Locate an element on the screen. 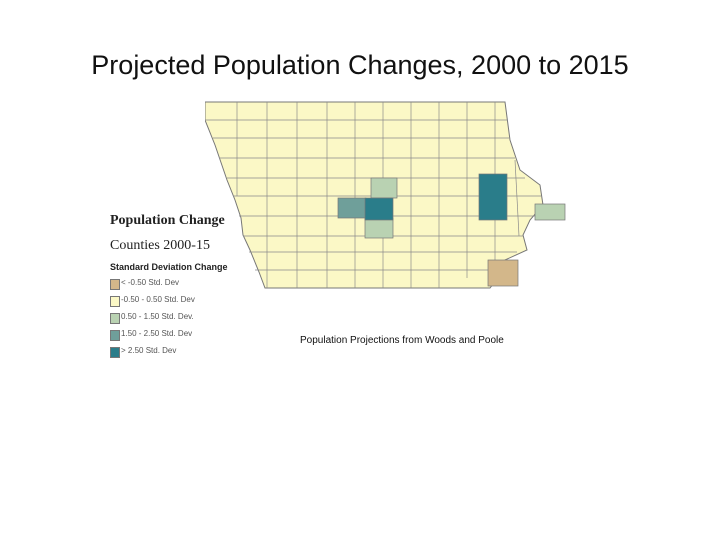 This screenshot has height=540, width=720. county-light-green-north is located at coordinates (384, 188).